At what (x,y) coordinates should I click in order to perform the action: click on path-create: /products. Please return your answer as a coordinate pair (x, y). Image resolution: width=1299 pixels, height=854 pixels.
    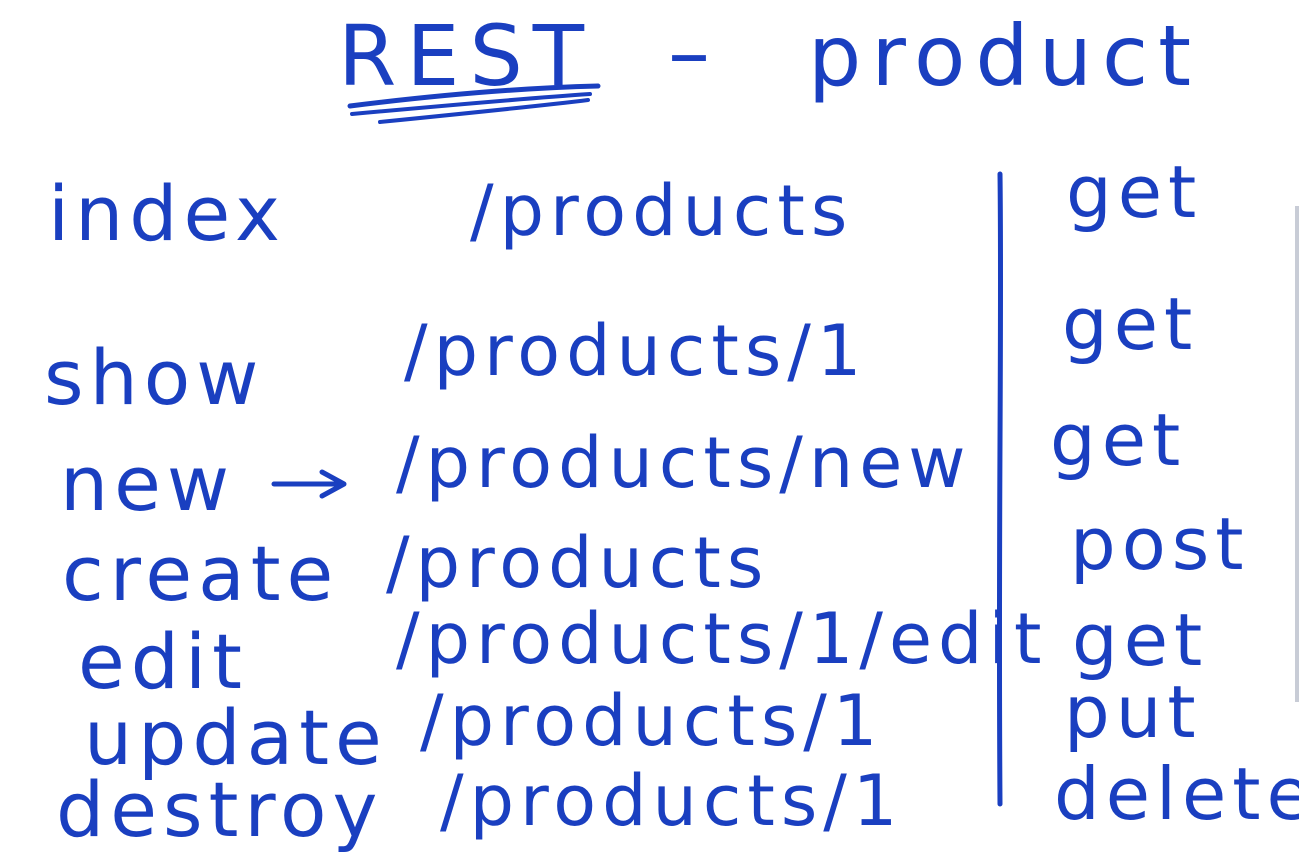
    Looking at the image, I should click on (578, 563).